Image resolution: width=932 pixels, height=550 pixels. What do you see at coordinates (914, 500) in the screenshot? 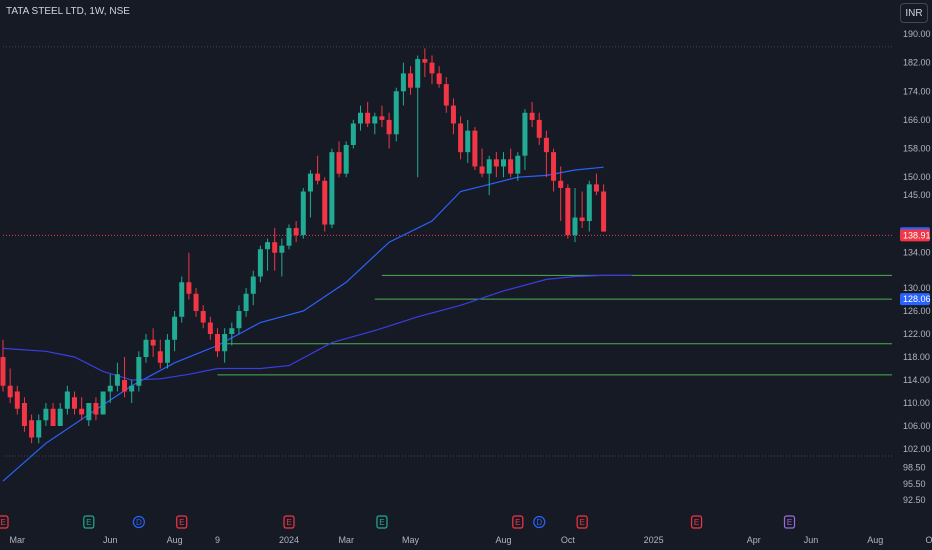
I see `price-tick-label: 92.50` at bounding box center [914, 500].